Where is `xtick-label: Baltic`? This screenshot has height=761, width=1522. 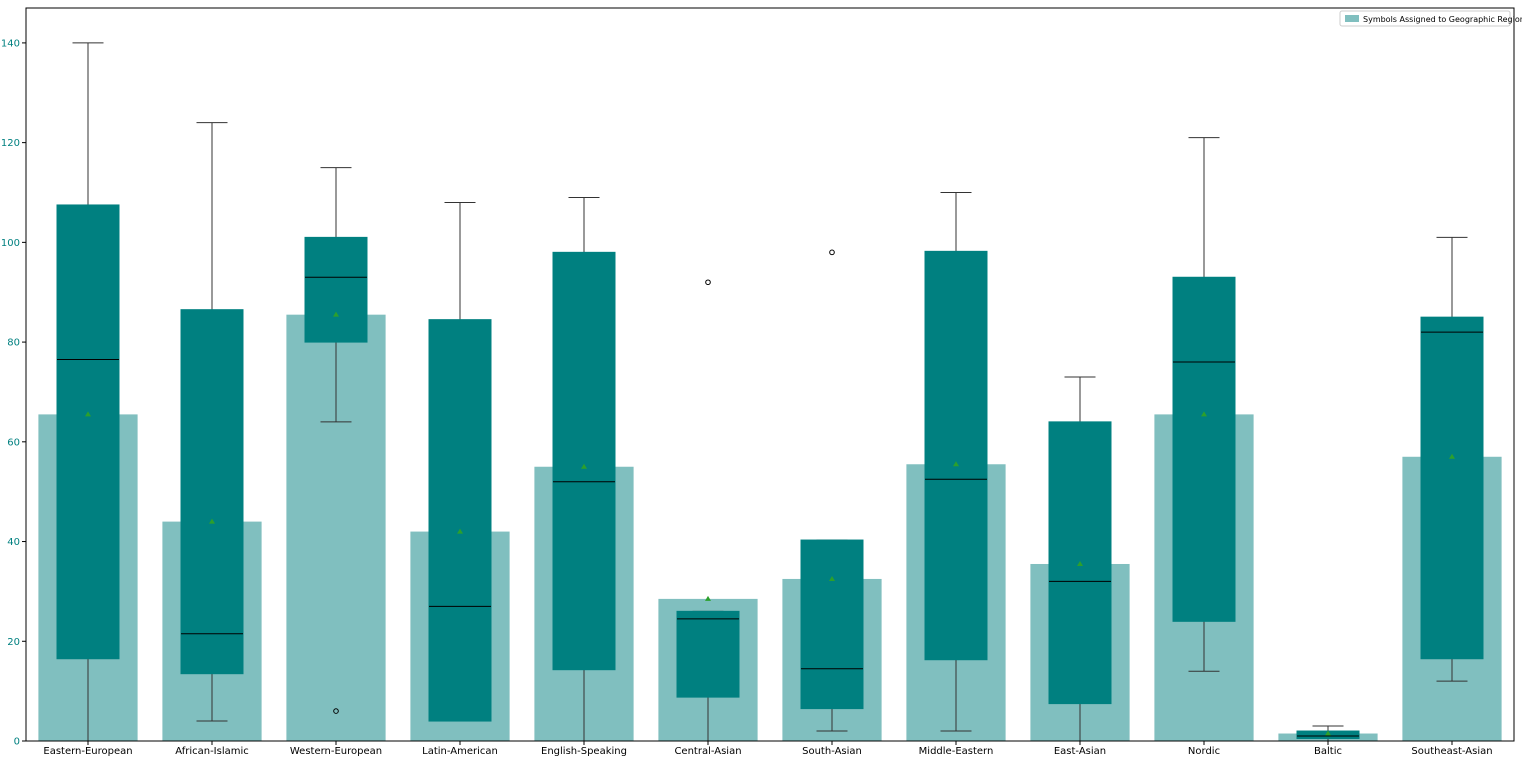
xtick-label: Baltic is located at coordinates (1328, 751).